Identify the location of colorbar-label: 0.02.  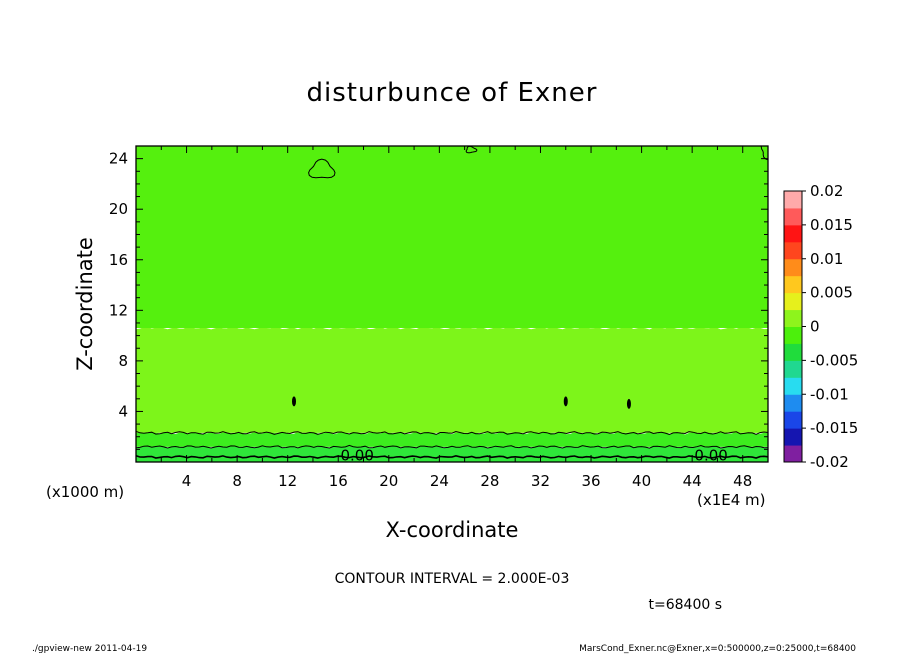
(826, 191).